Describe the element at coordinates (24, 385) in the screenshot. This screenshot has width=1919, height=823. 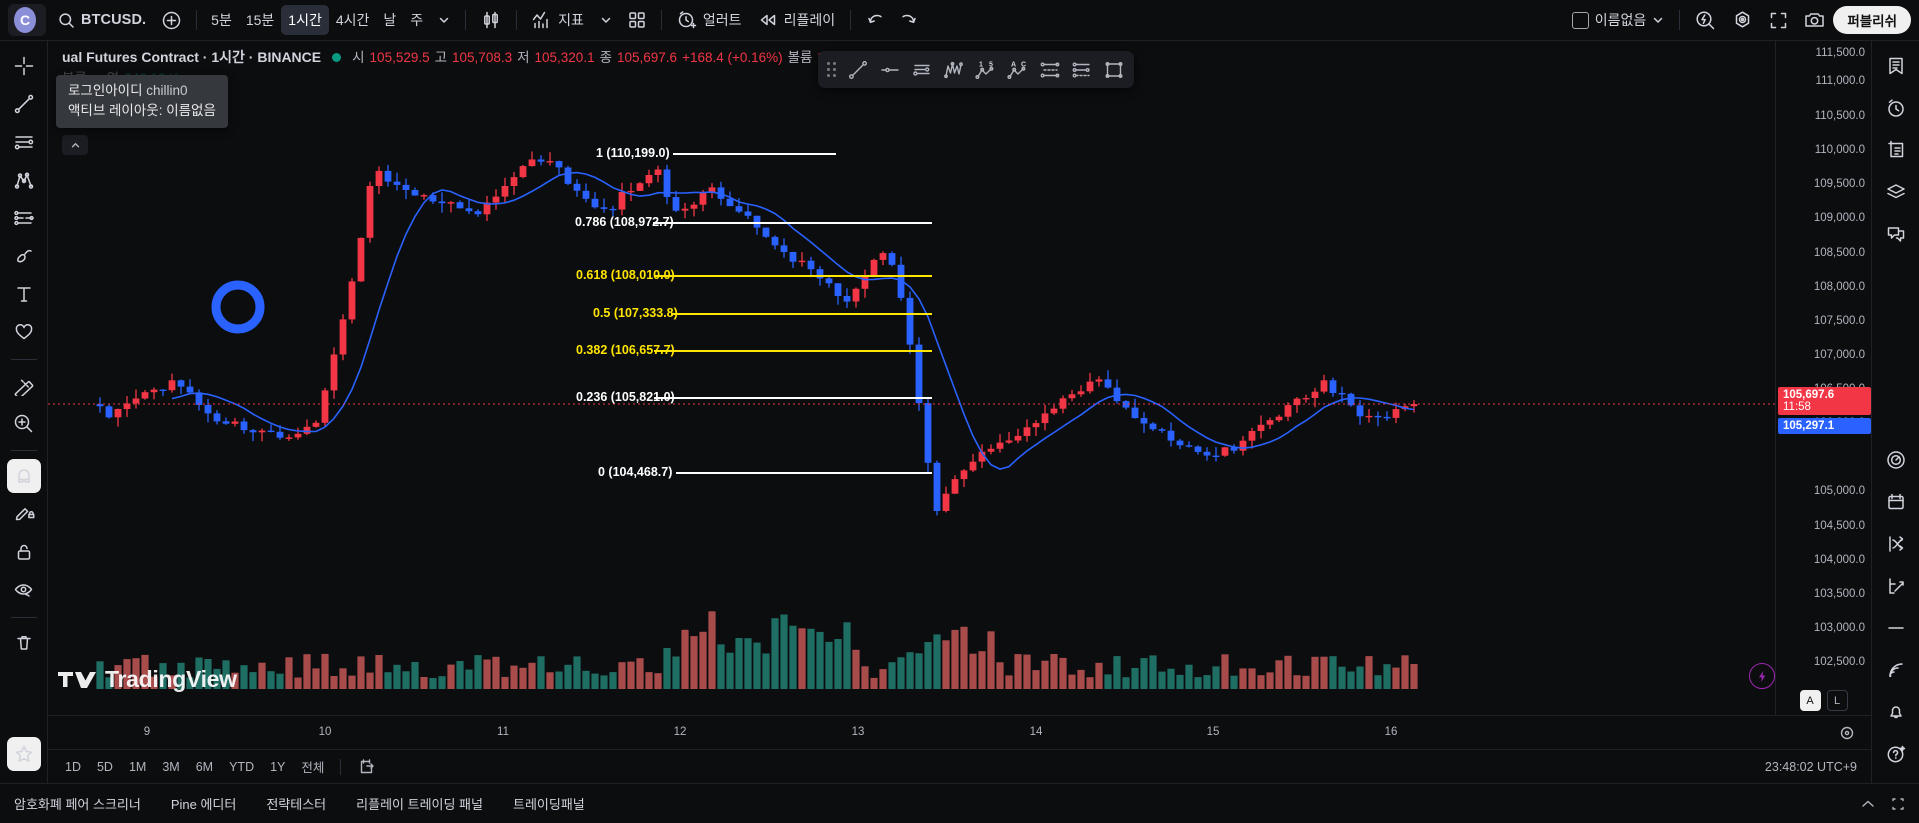
I see `measure-ruler-icon` at that location.